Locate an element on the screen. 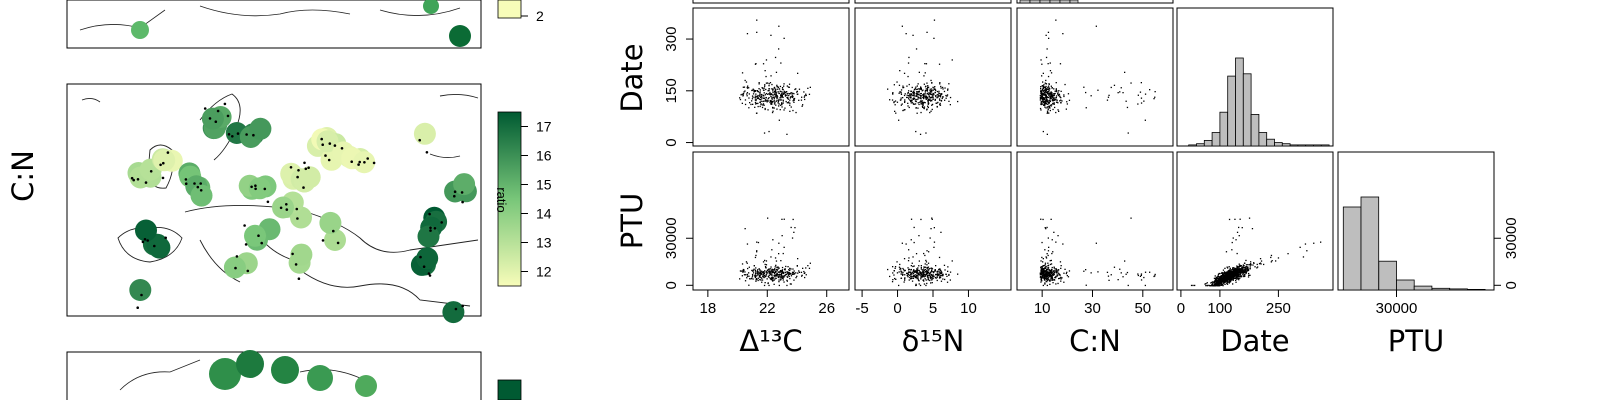  scatter-panel-ptu-row is located at coordinates (1095, 221).